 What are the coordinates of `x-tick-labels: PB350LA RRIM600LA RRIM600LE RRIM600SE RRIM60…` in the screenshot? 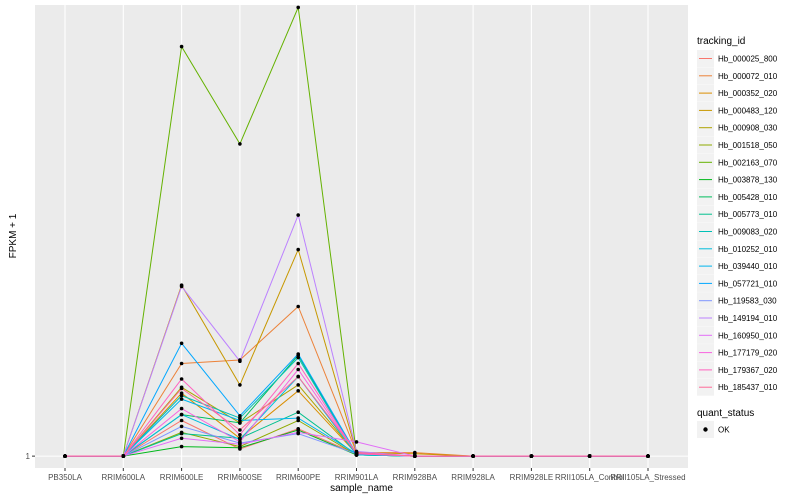 It's located at (367, 475).